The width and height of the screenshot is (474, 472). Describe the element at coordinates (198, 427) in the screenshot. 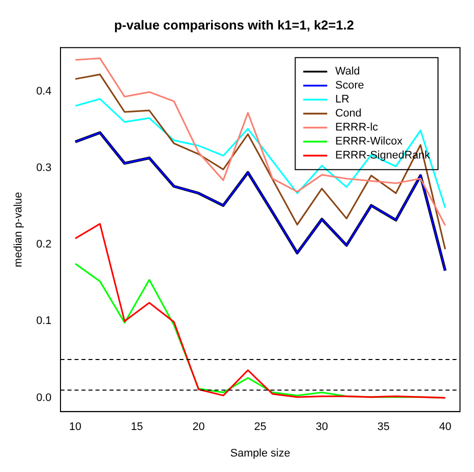

I see `x-tick-label: 20` at that location.